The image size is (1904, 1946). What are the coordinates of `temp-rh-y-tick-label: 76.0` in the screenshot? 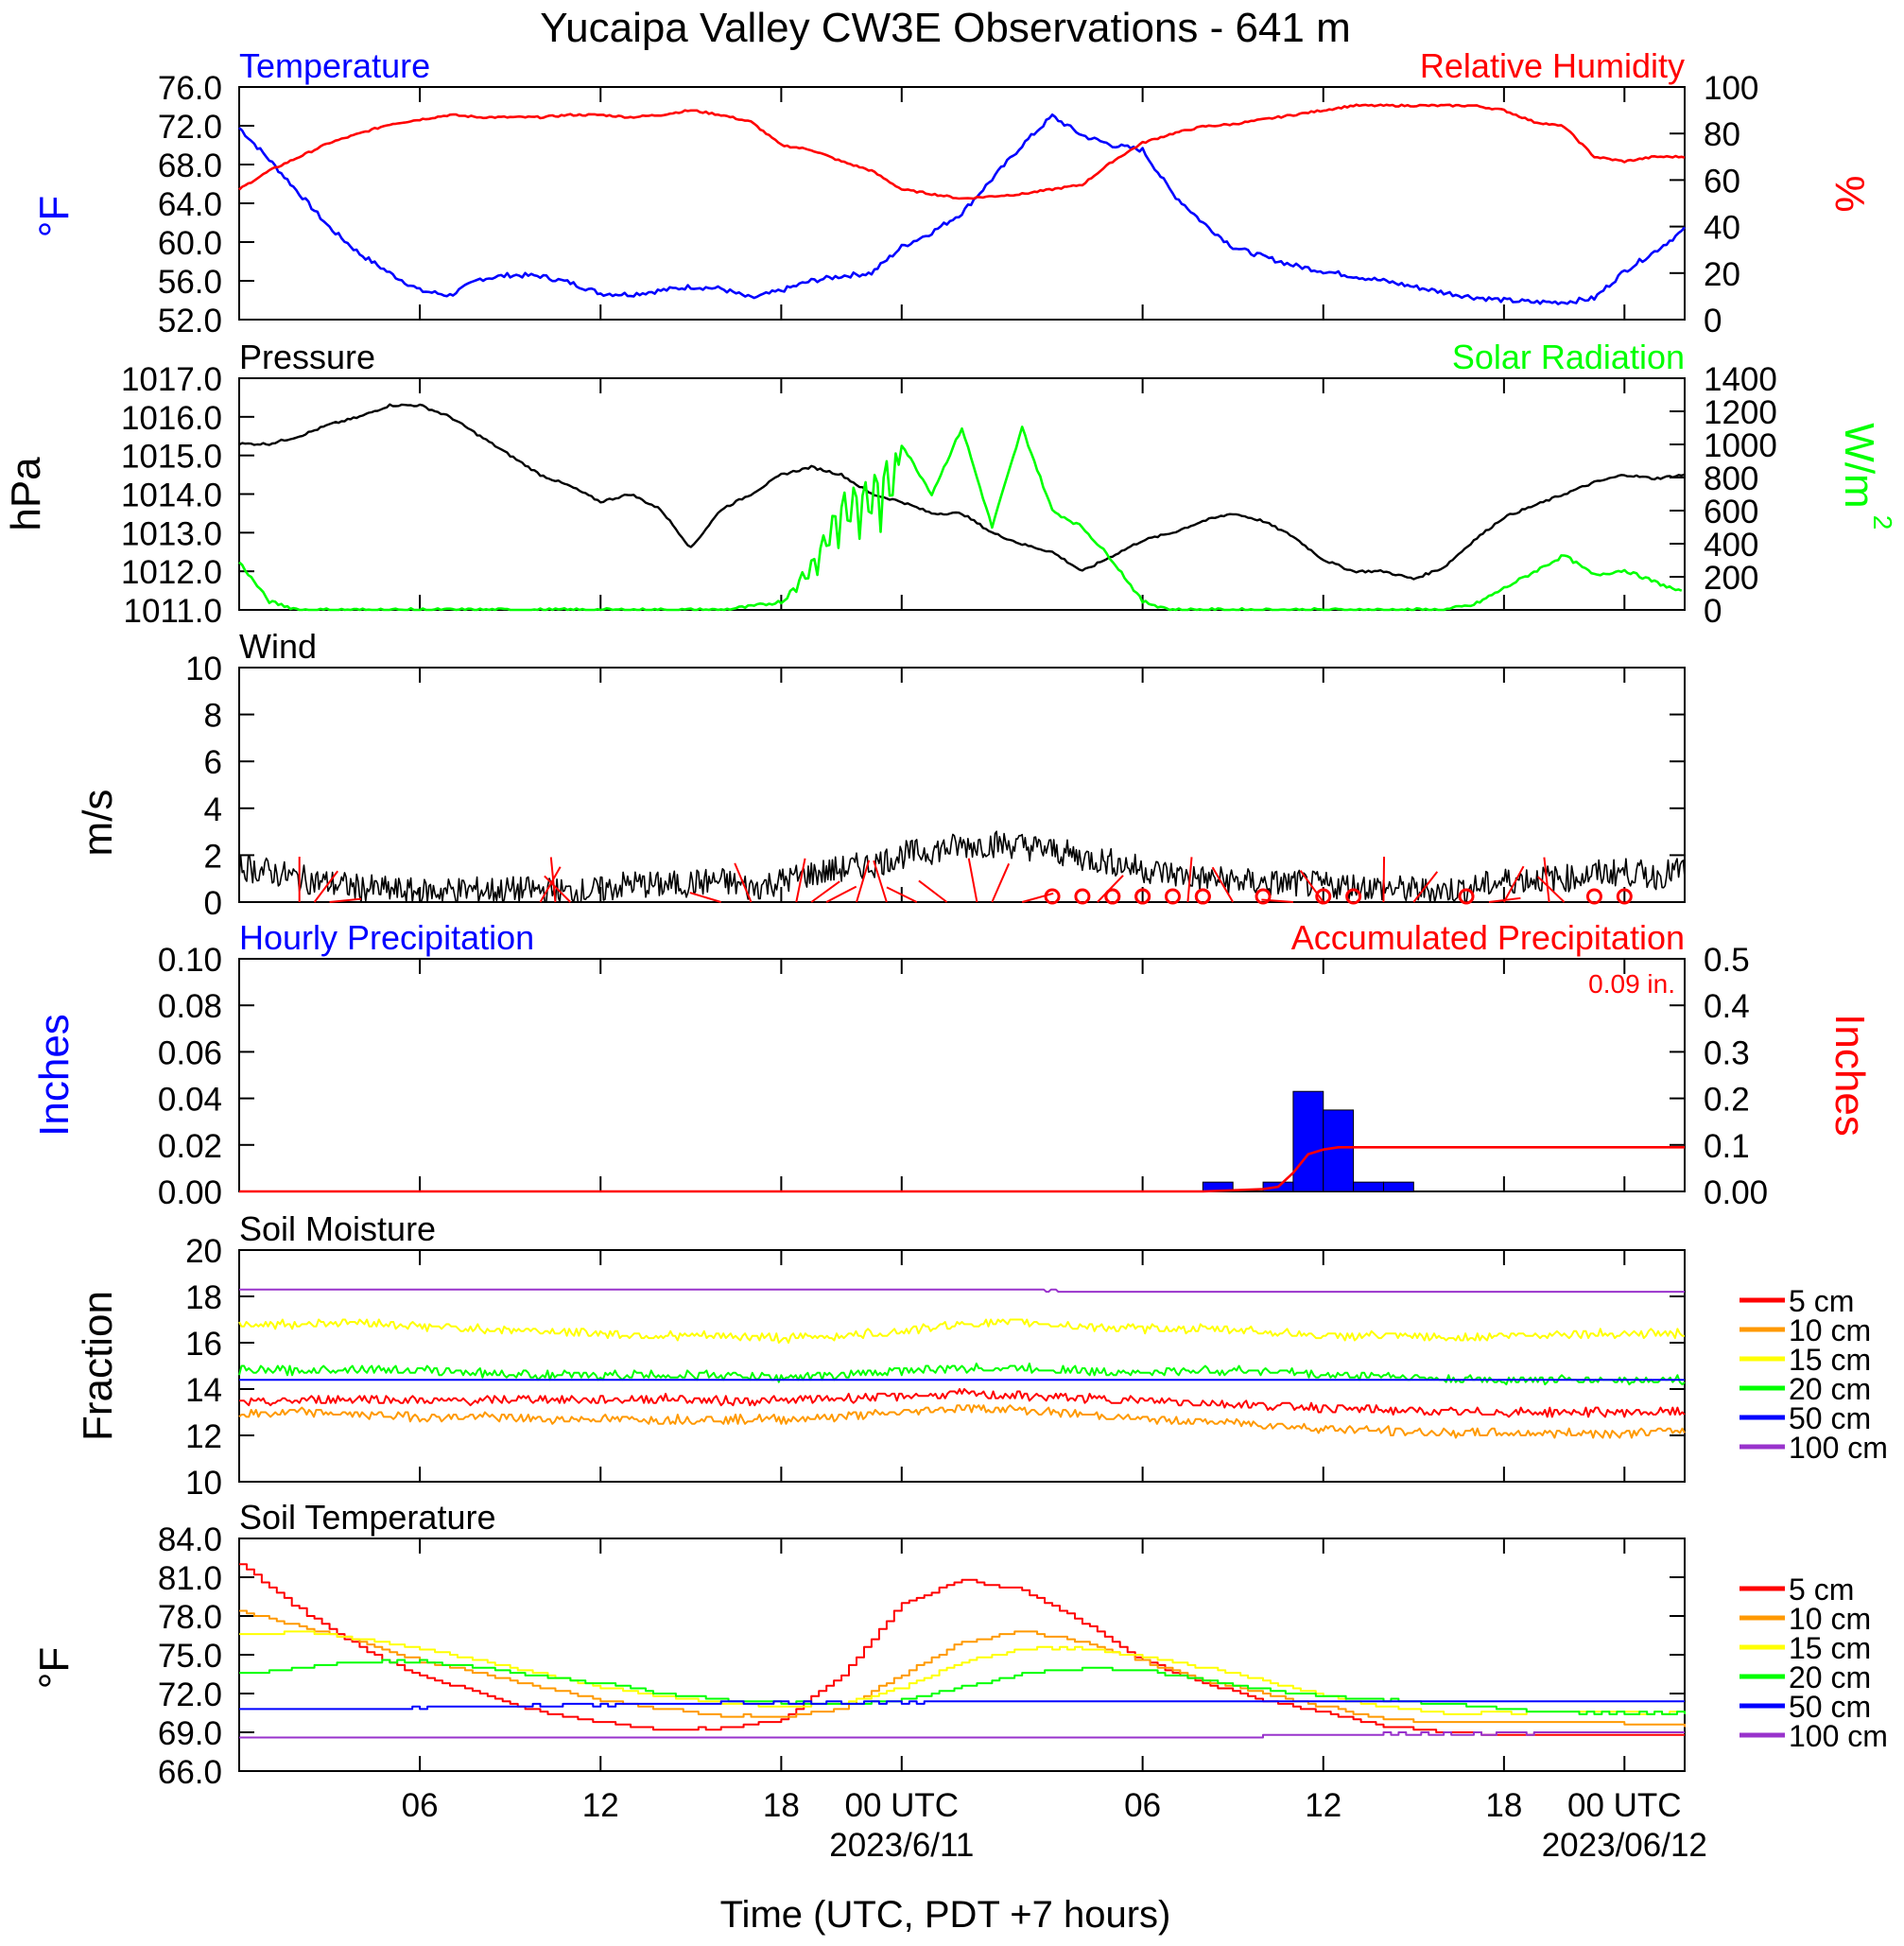 It's located at (190, 89).